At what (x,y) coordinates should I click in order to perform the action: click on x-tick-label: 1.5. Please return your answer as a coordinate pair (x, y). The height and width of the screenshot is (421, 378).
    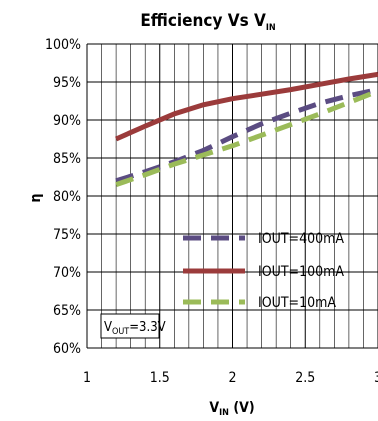
    Looking at the image, I should click on (160, 378).